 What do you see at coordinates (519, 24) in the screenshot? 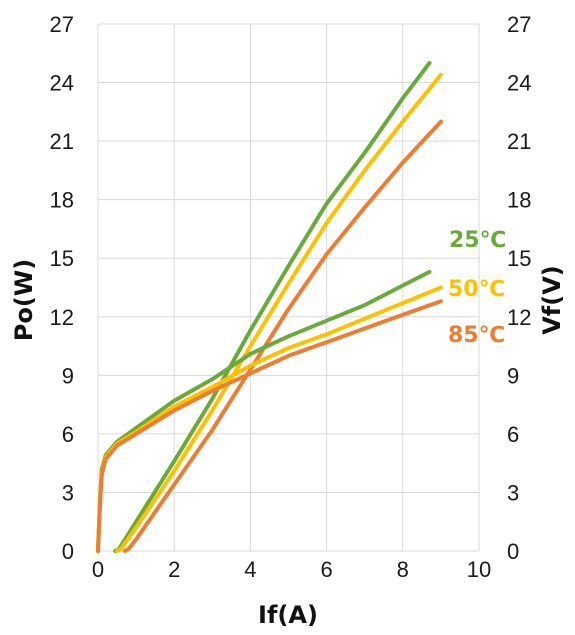
I see `y-right-tick-label: 27` at bounding box center [519, 24].